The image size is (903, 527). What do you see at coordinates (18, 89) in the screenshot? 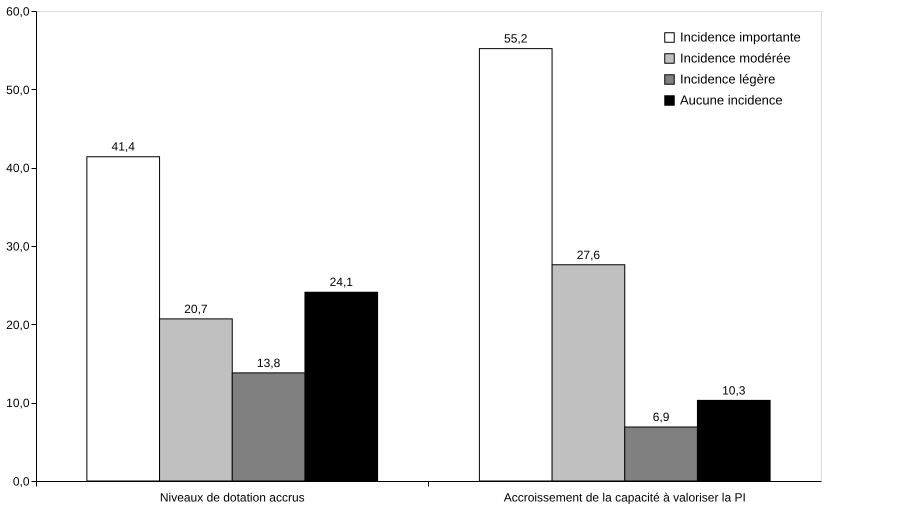
I see `y-tick-label: 50,0` at bounding box center [18, 89].